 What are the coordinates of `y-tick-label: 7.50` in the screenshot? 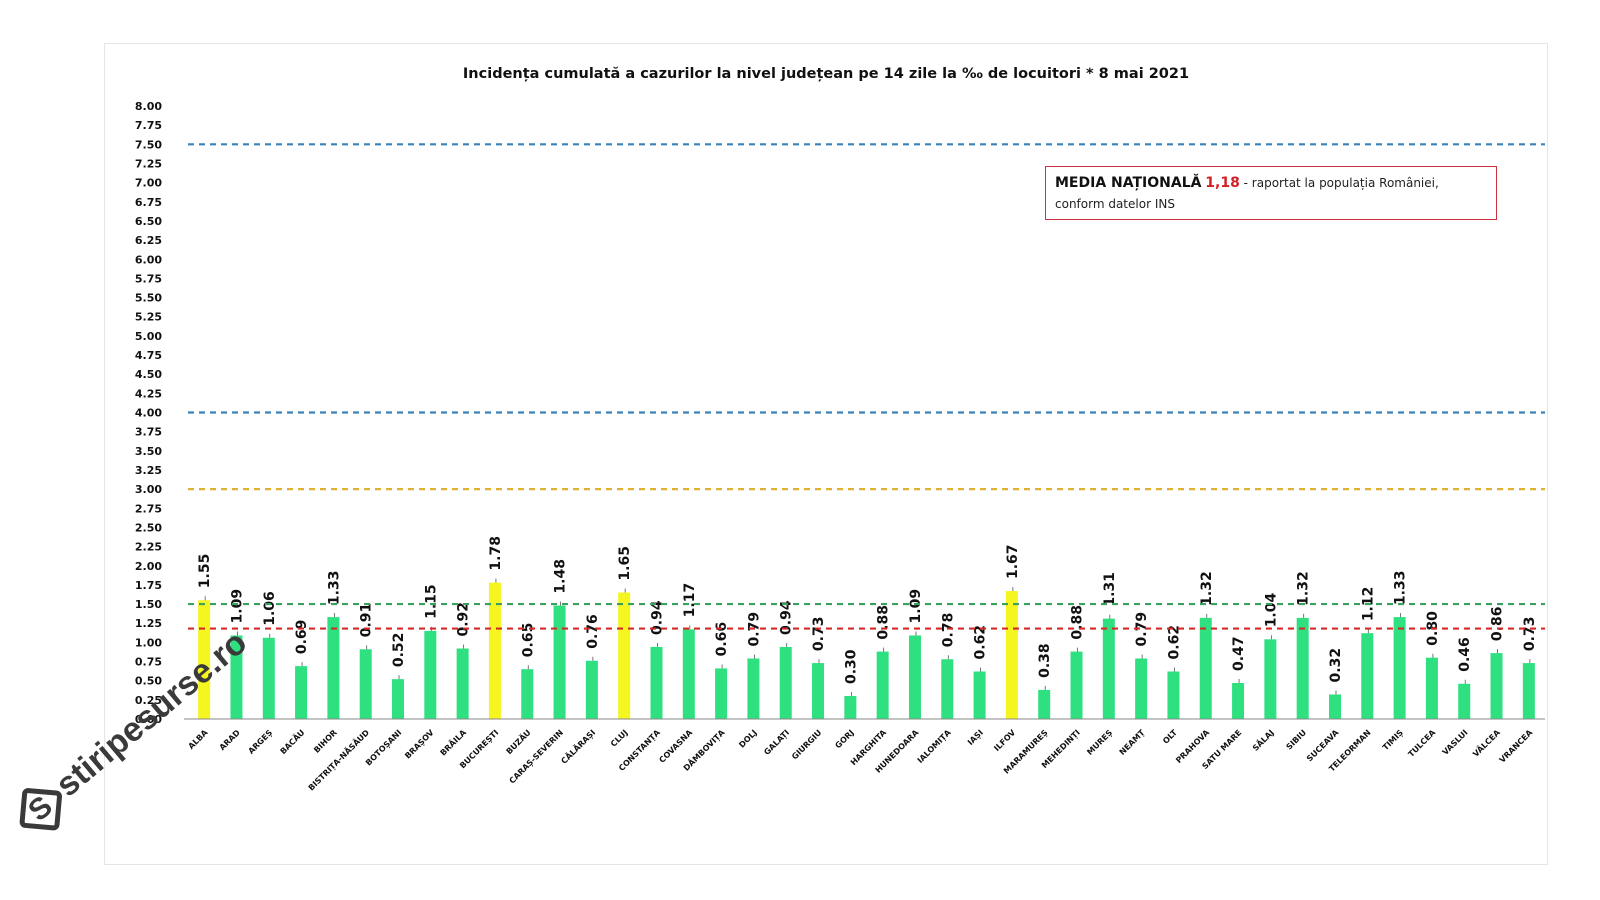 It's located at (148, 144).